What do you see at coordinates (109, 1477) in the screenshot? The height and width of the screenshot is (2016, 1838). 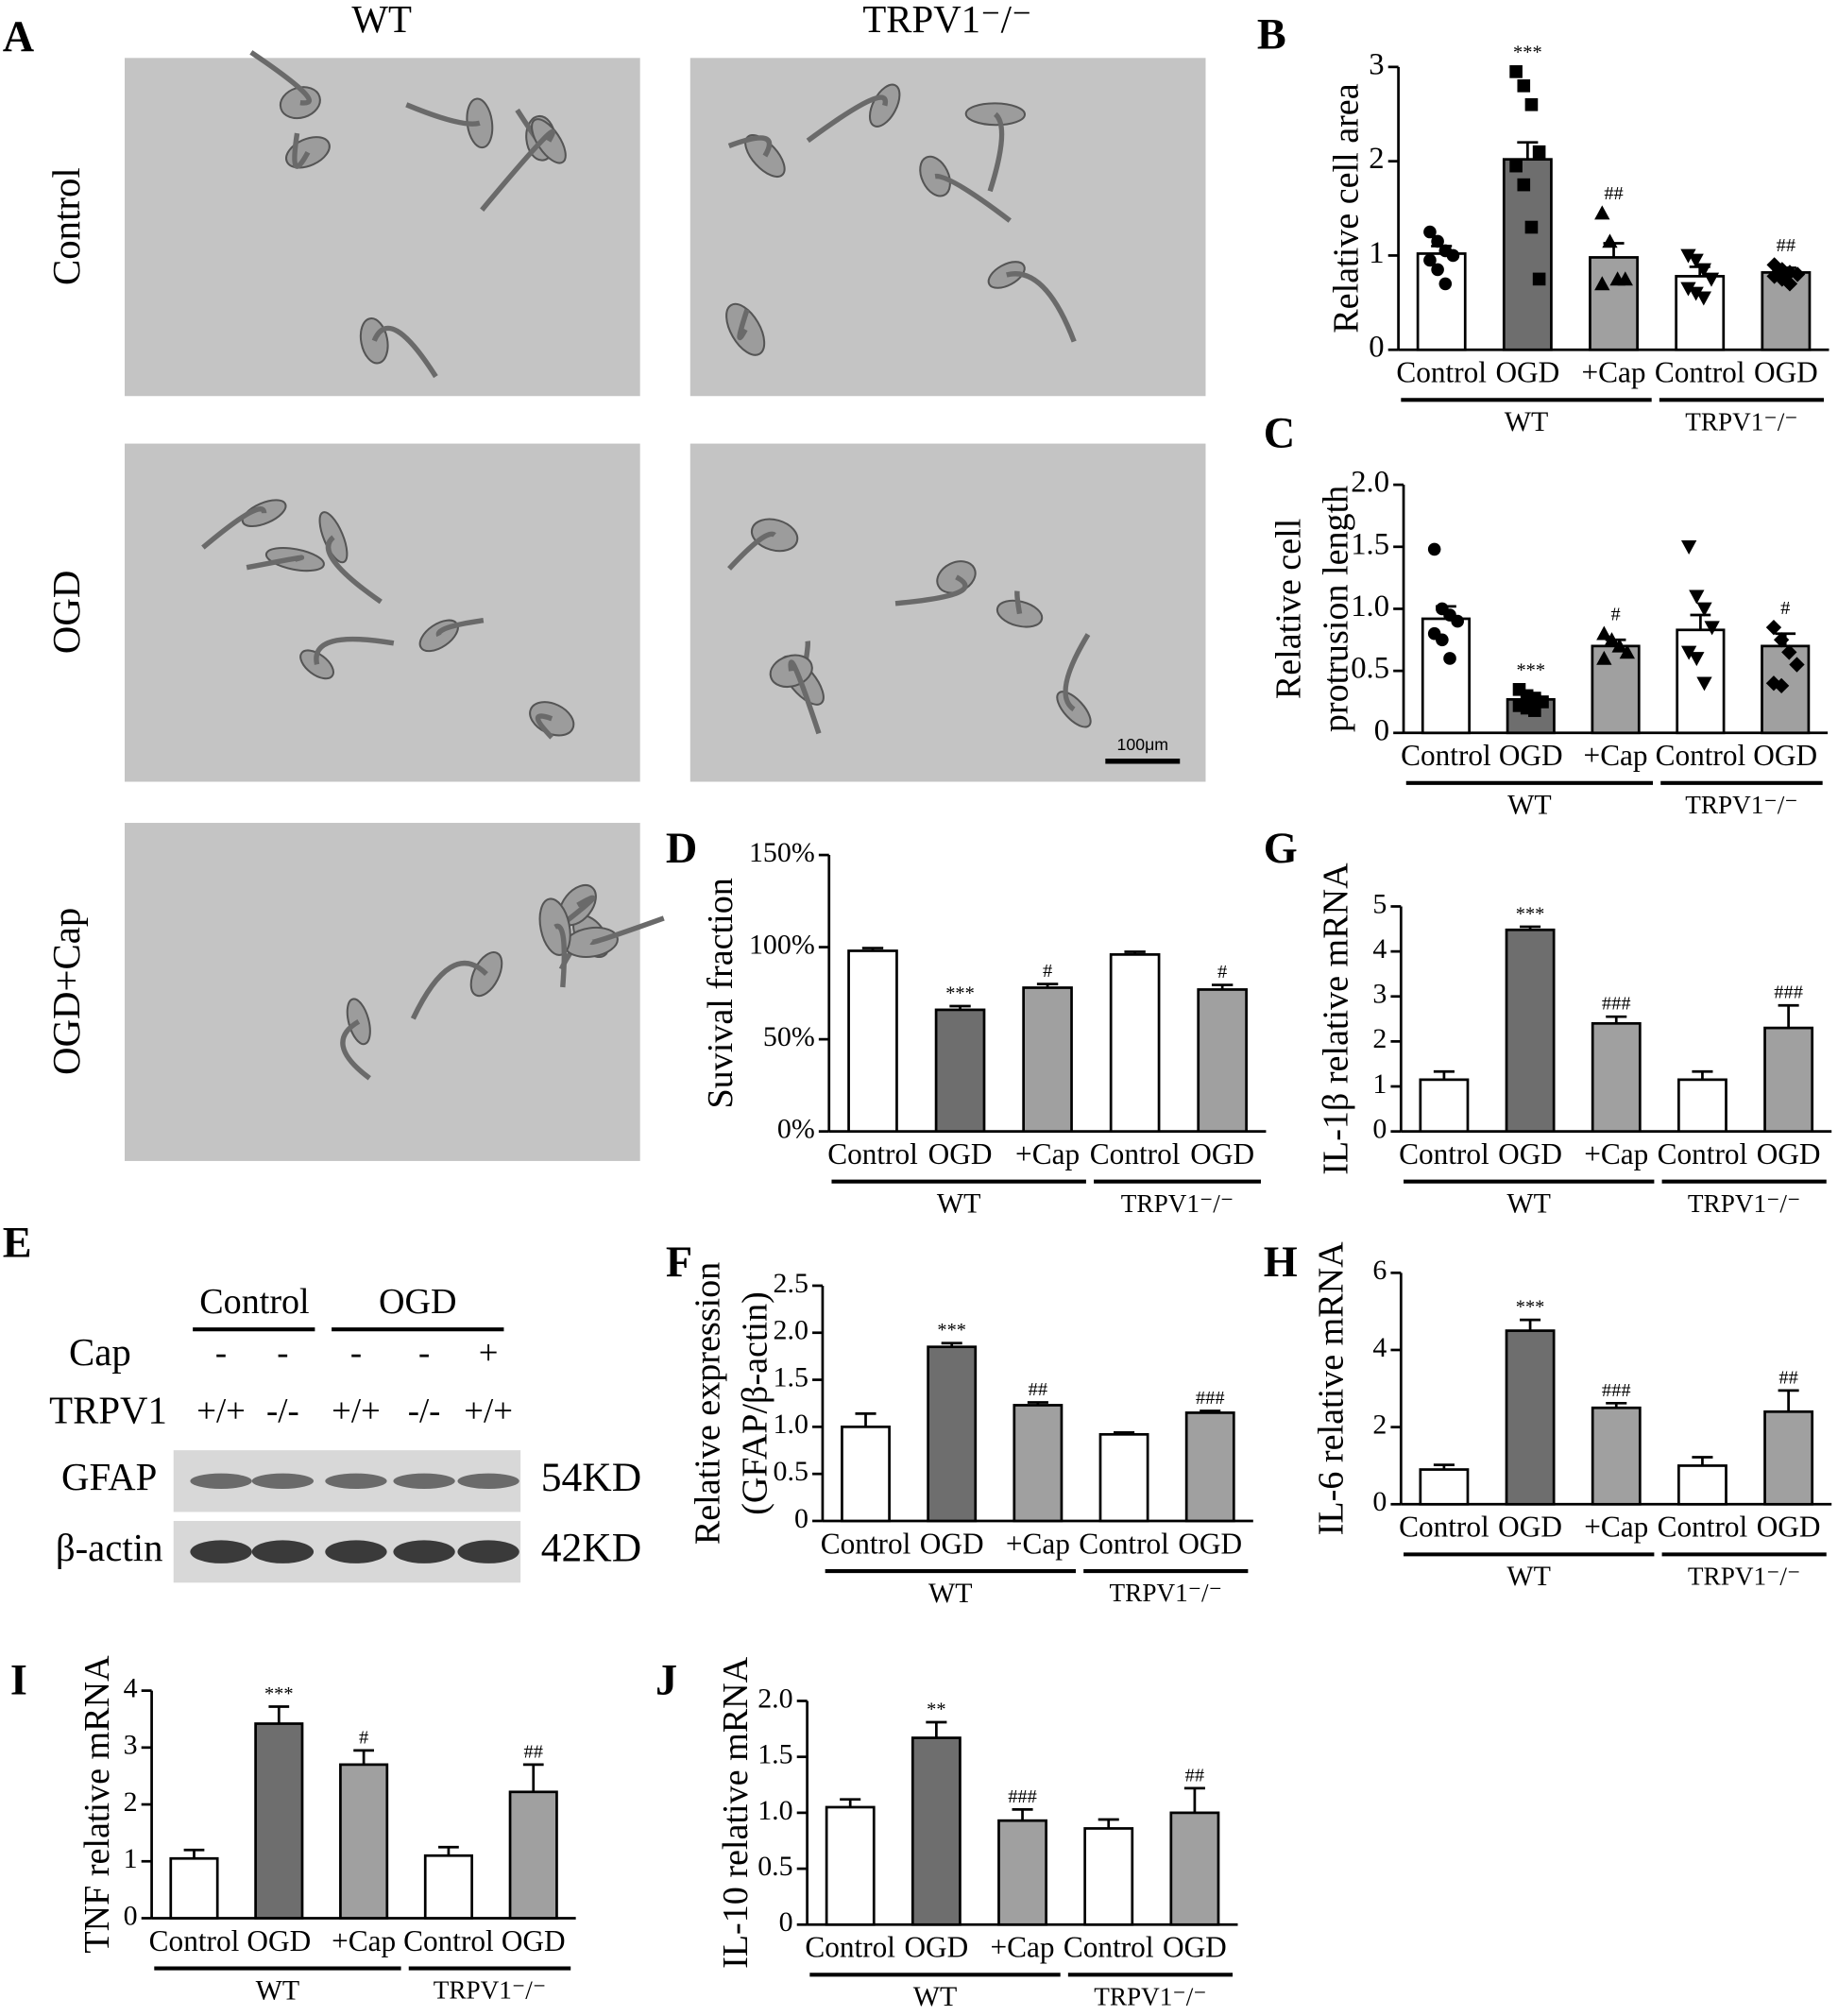 I see `band-label: GFAP` at bounding box center [109, 1477].